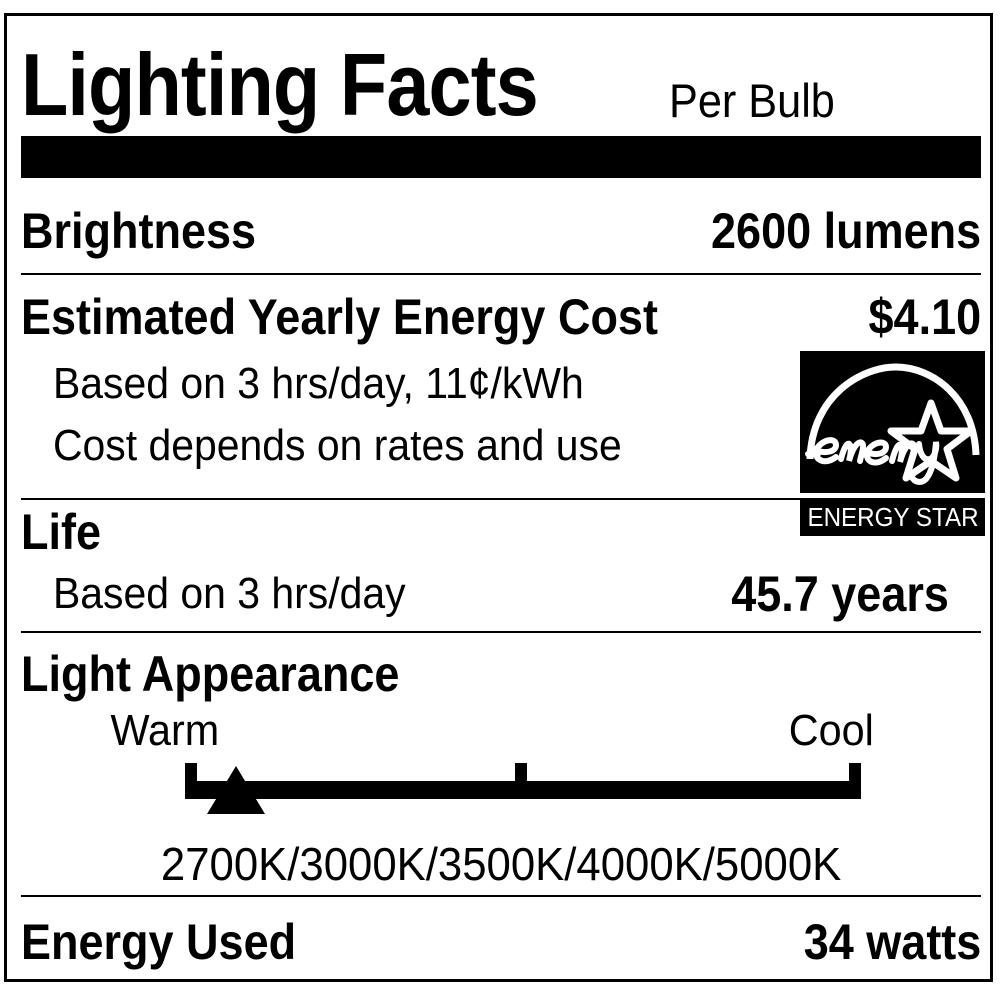  What do you see at coordinates (229, 593) in the screenshot?
I see `life-note-text: Based on 3 hrs/day` at bounding box center [229, 593].